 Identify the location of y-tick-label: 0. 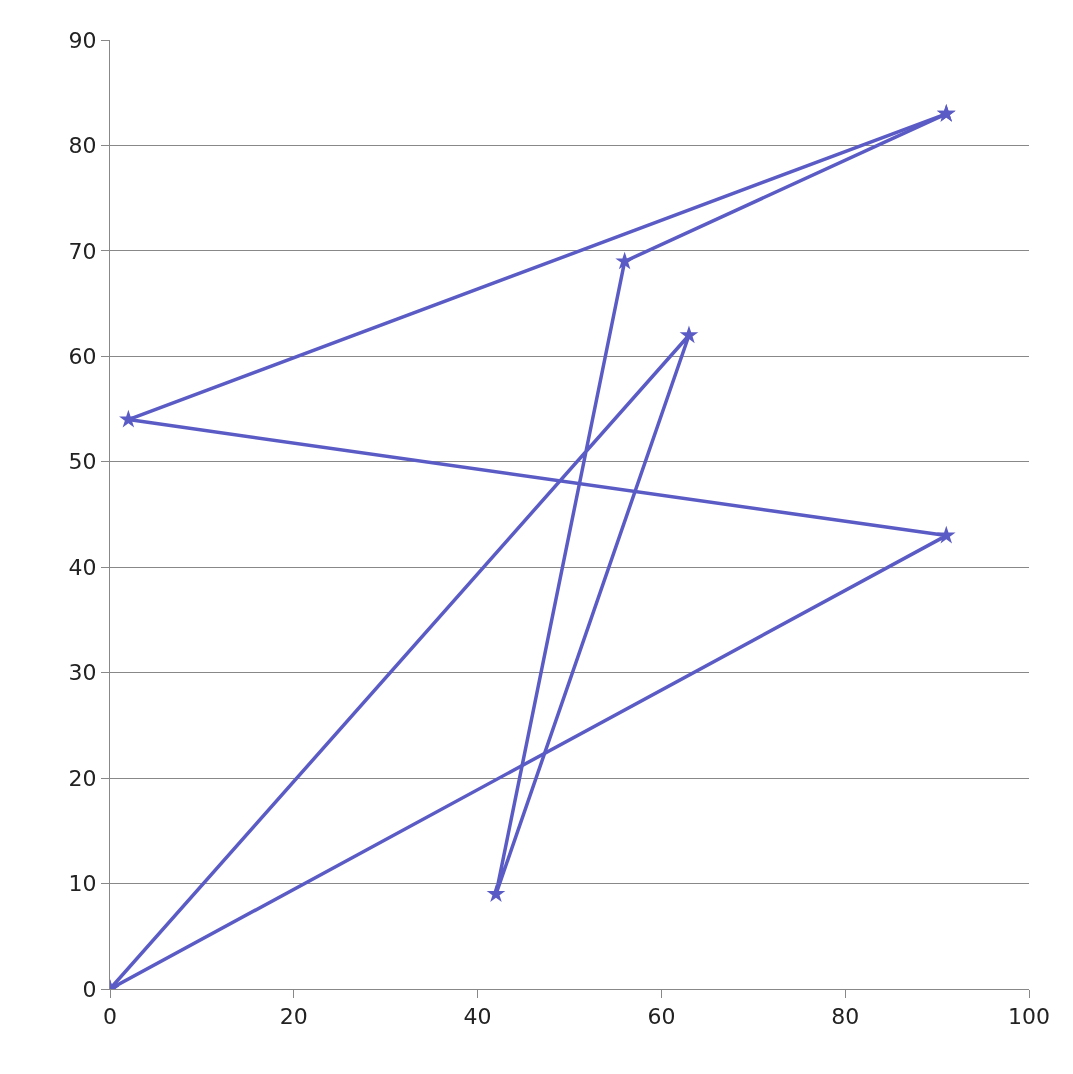
(89, 989).